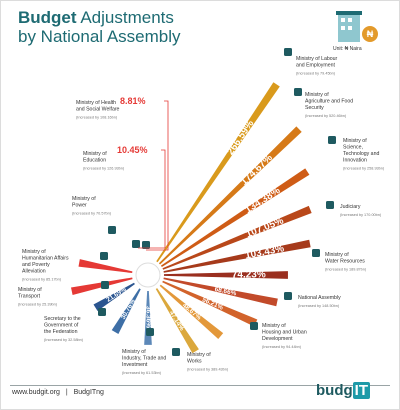 The width and height of the screenshot is (400, 410). What do you see at coordinates (29, 297) in the screenshot?
I see `category-text: Transport` at bounding box center [29, 297].